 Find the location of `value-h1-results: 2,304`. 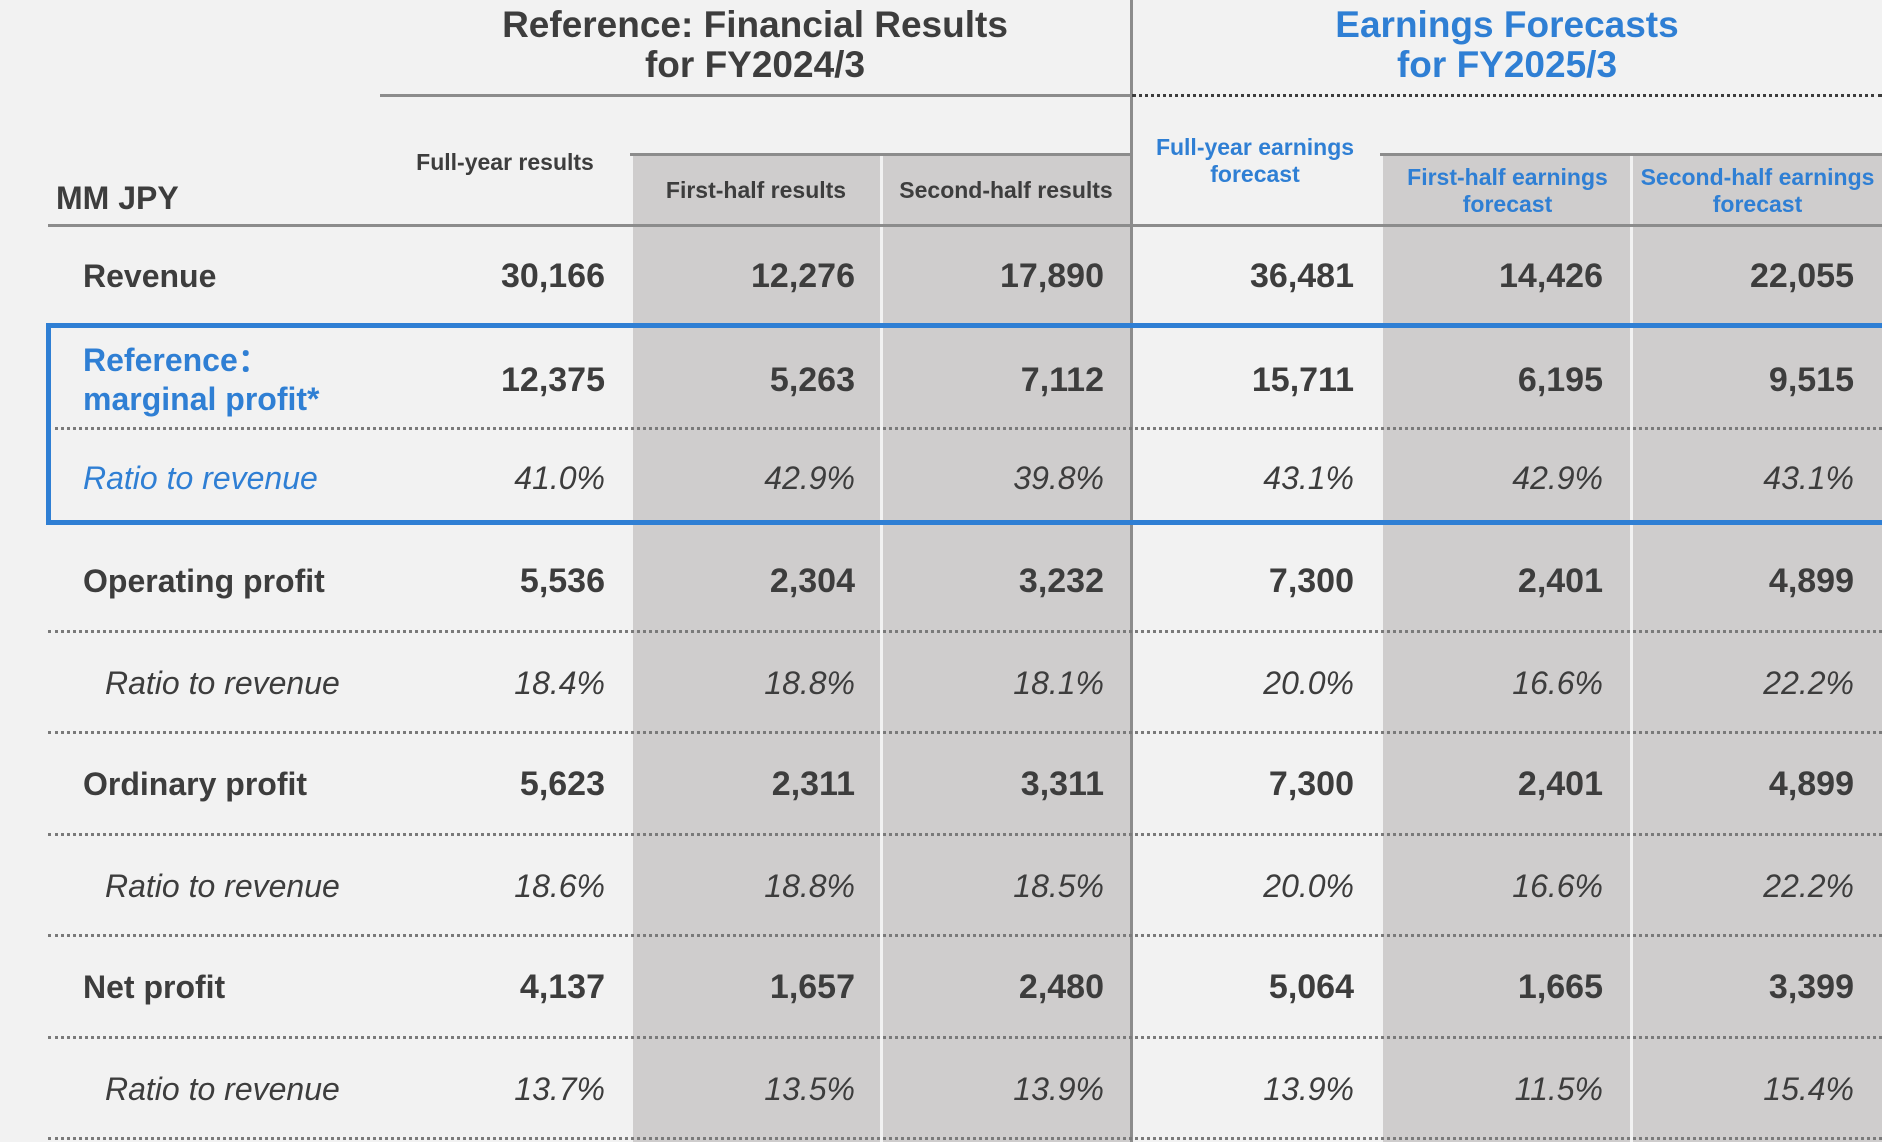

value-h1-results: 2,304 is located at coordinates (812, 580).